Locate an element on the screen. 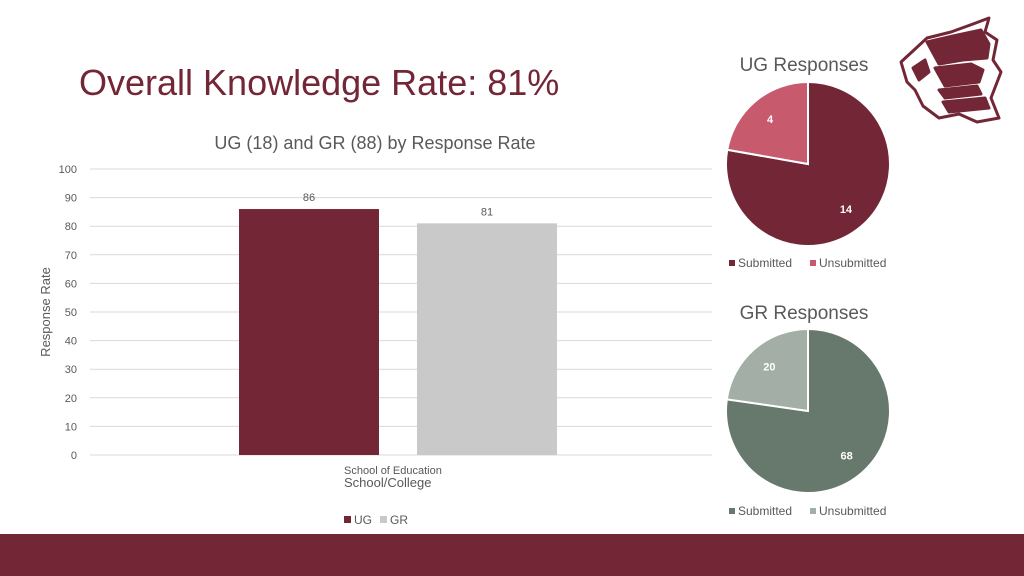 The height and width of the screenshot is (576, 1024). footer-bar is located at coordinates (512, 555).